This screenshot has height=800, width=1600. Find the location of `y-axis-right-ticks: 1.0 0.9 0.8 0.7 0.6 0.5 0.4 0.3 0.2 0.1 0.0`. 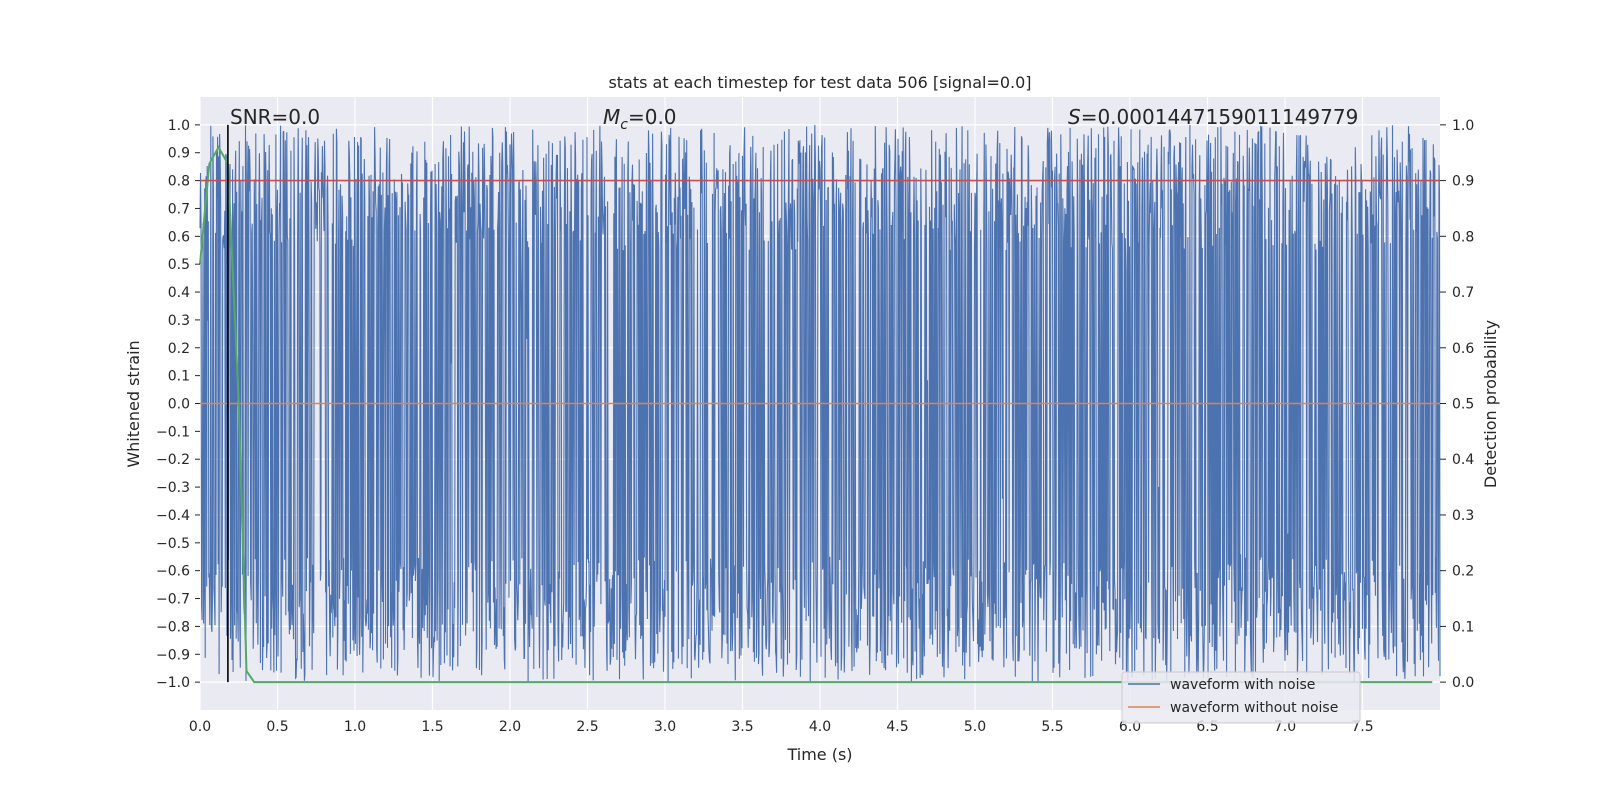

y-axis-right-ticks: 1.0 0.9 0.8 0.7 0.6 0.5 0.4 0.3 0.2 0.1 0.0 is located at coordinates (1457, 404).